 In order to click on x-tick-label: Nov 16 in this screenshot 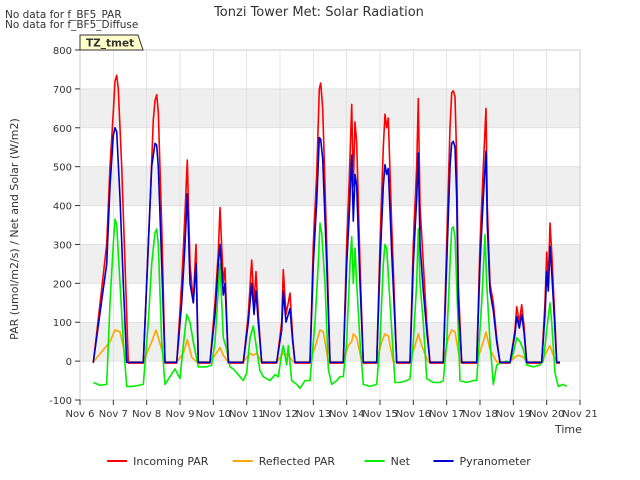, I will do `click(413, 414)`.